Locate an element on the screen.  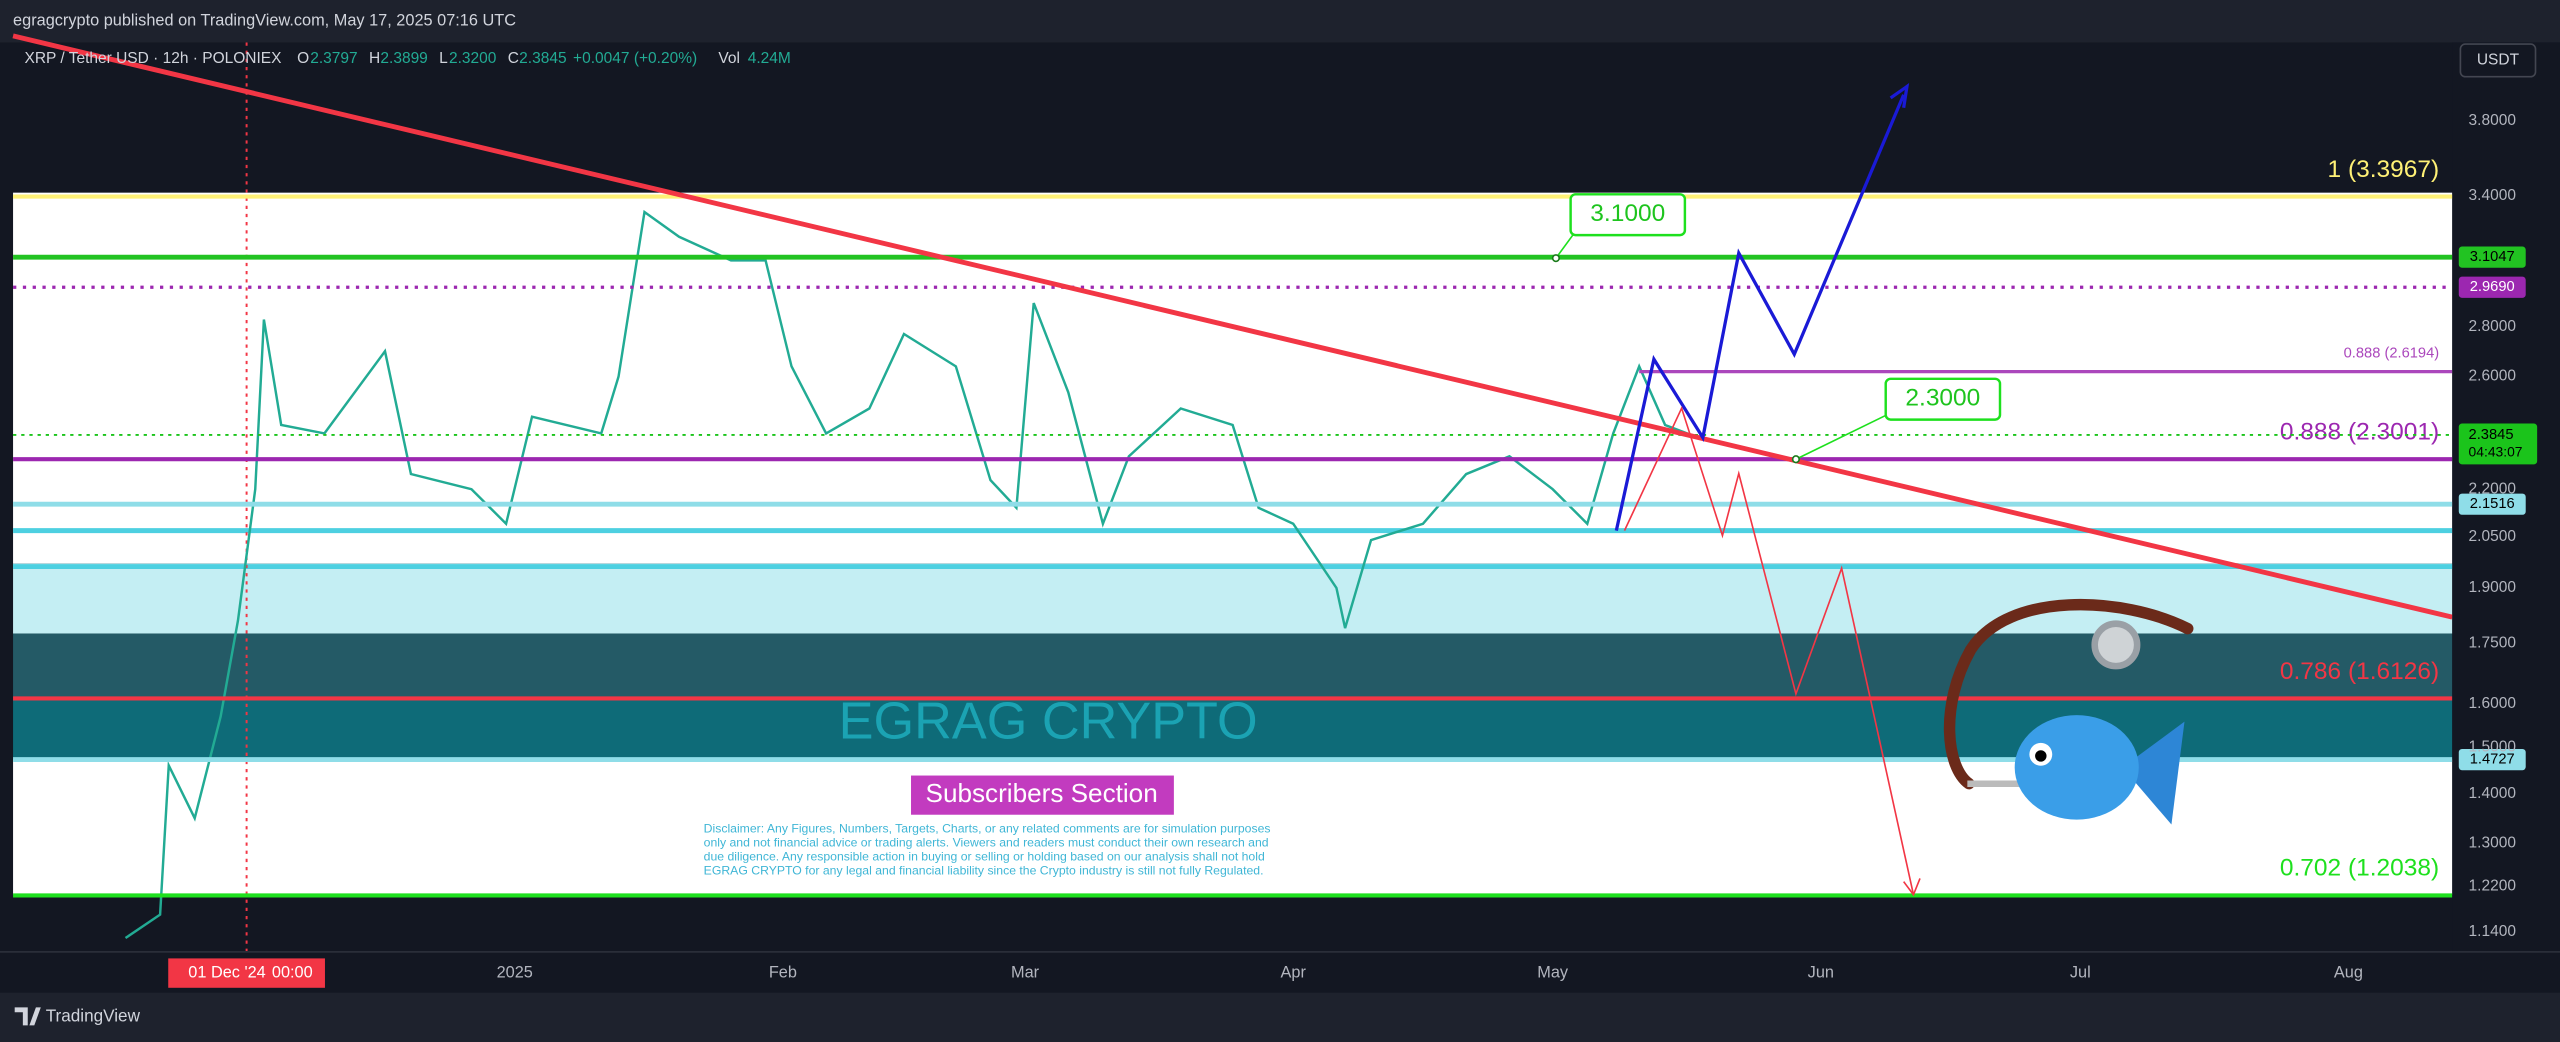
last-price-label: 2.3845 is located at coordinates (2491, 435).